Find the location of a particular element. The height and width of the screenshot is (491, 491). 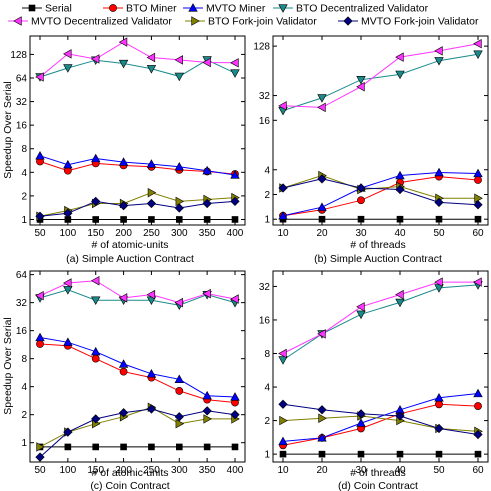

legend-marker-bto-miner is located at coordinates (113, 8).